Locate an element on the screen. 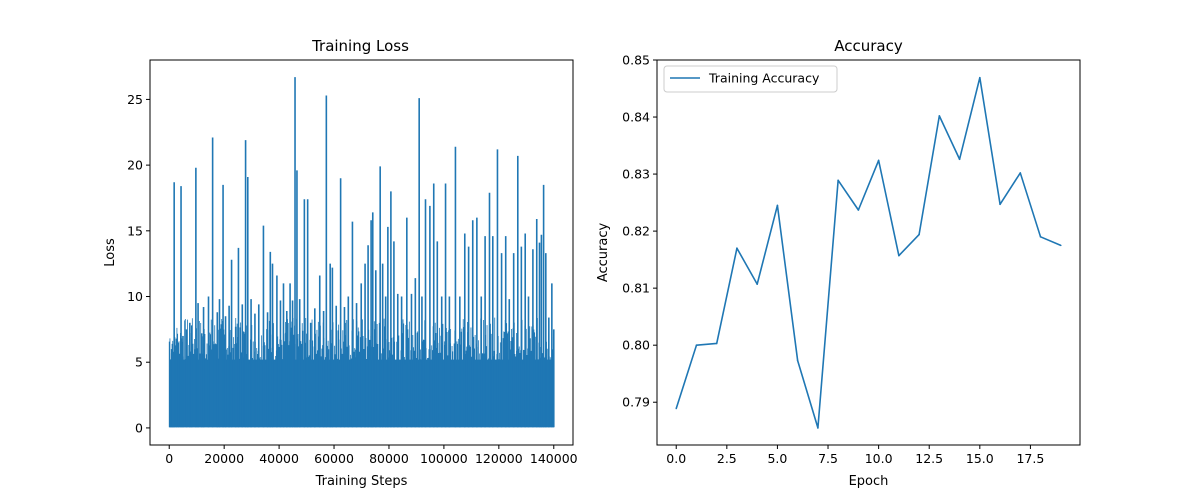 The height and width of the screenshot is (500, 1200). loss-y-tick-label: 5 is located at coordinates (139, 362).